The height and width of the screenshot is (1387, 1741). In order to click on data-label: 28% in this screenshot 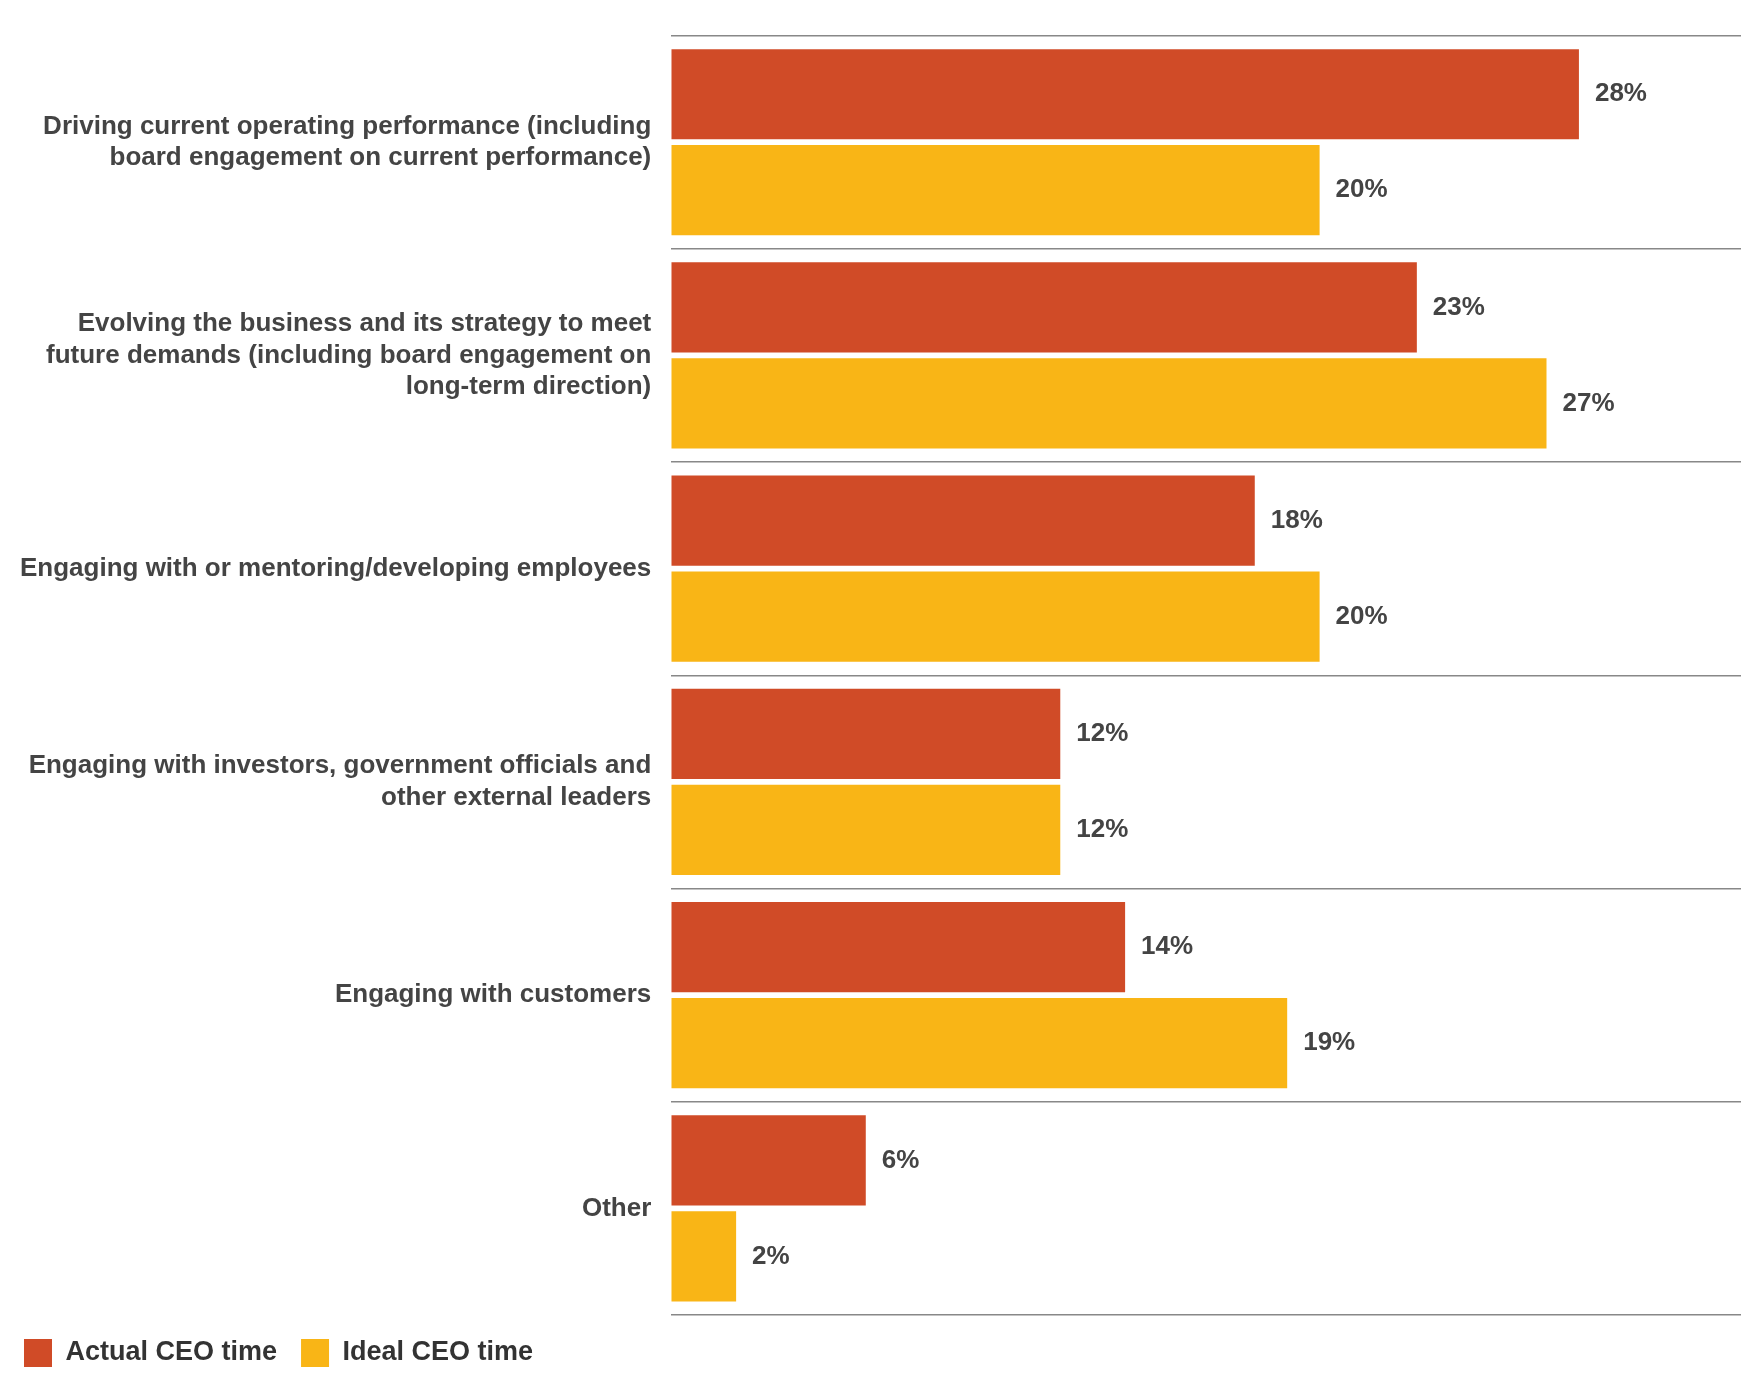, I will do `click(1620, 92)`.